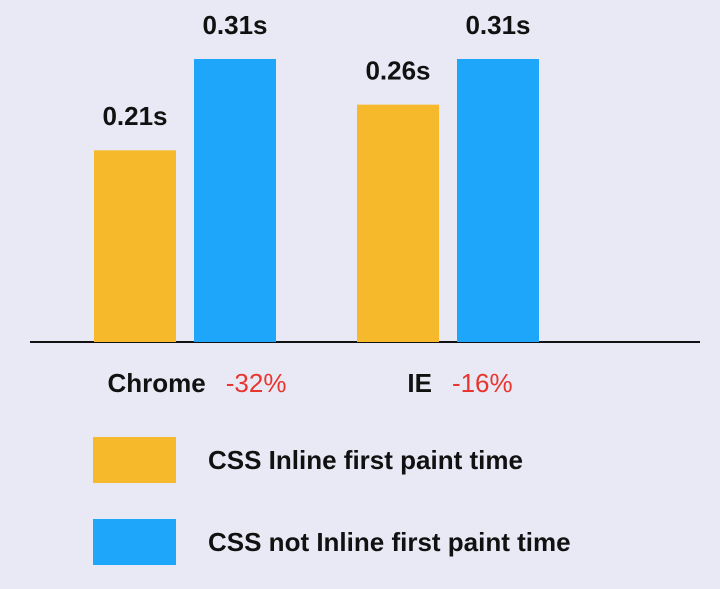  I want to click on category-label: Chrome -32%, so click(197, 383).